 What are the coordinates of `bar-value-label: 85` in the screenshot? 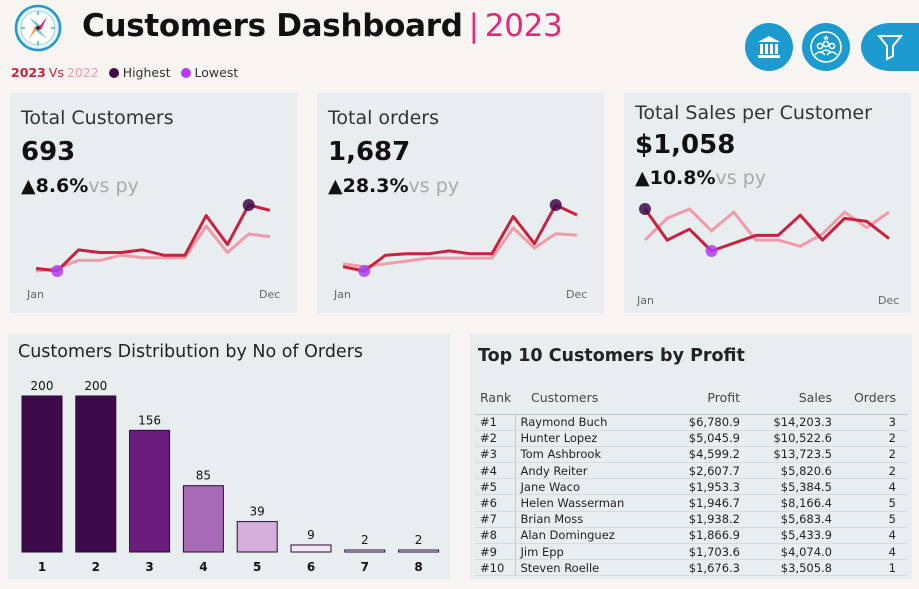 It's located at (203, 476).